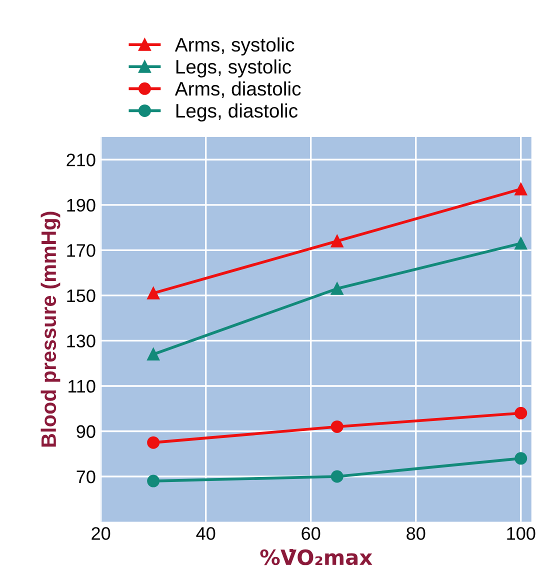 This screenshot has height=583, width=545. I want to click on legend-label: Arms, diastolic, so click(237, 89).